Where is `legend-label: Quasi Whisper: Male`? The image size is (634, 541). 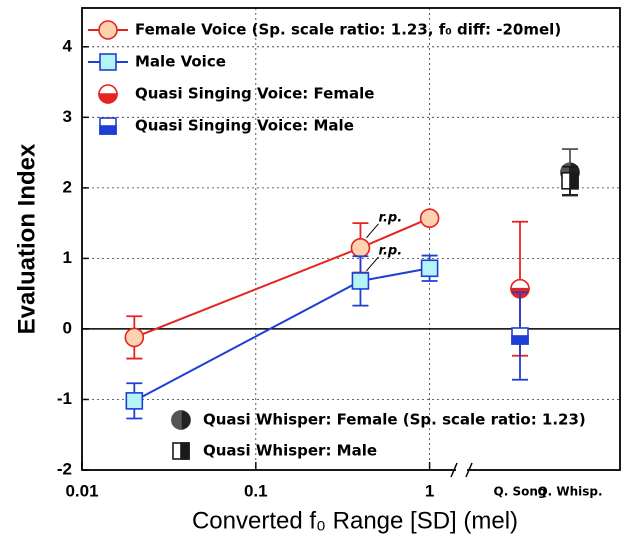 legend-label: Quasi Whisper: Male is located at coordinates (290, 451).